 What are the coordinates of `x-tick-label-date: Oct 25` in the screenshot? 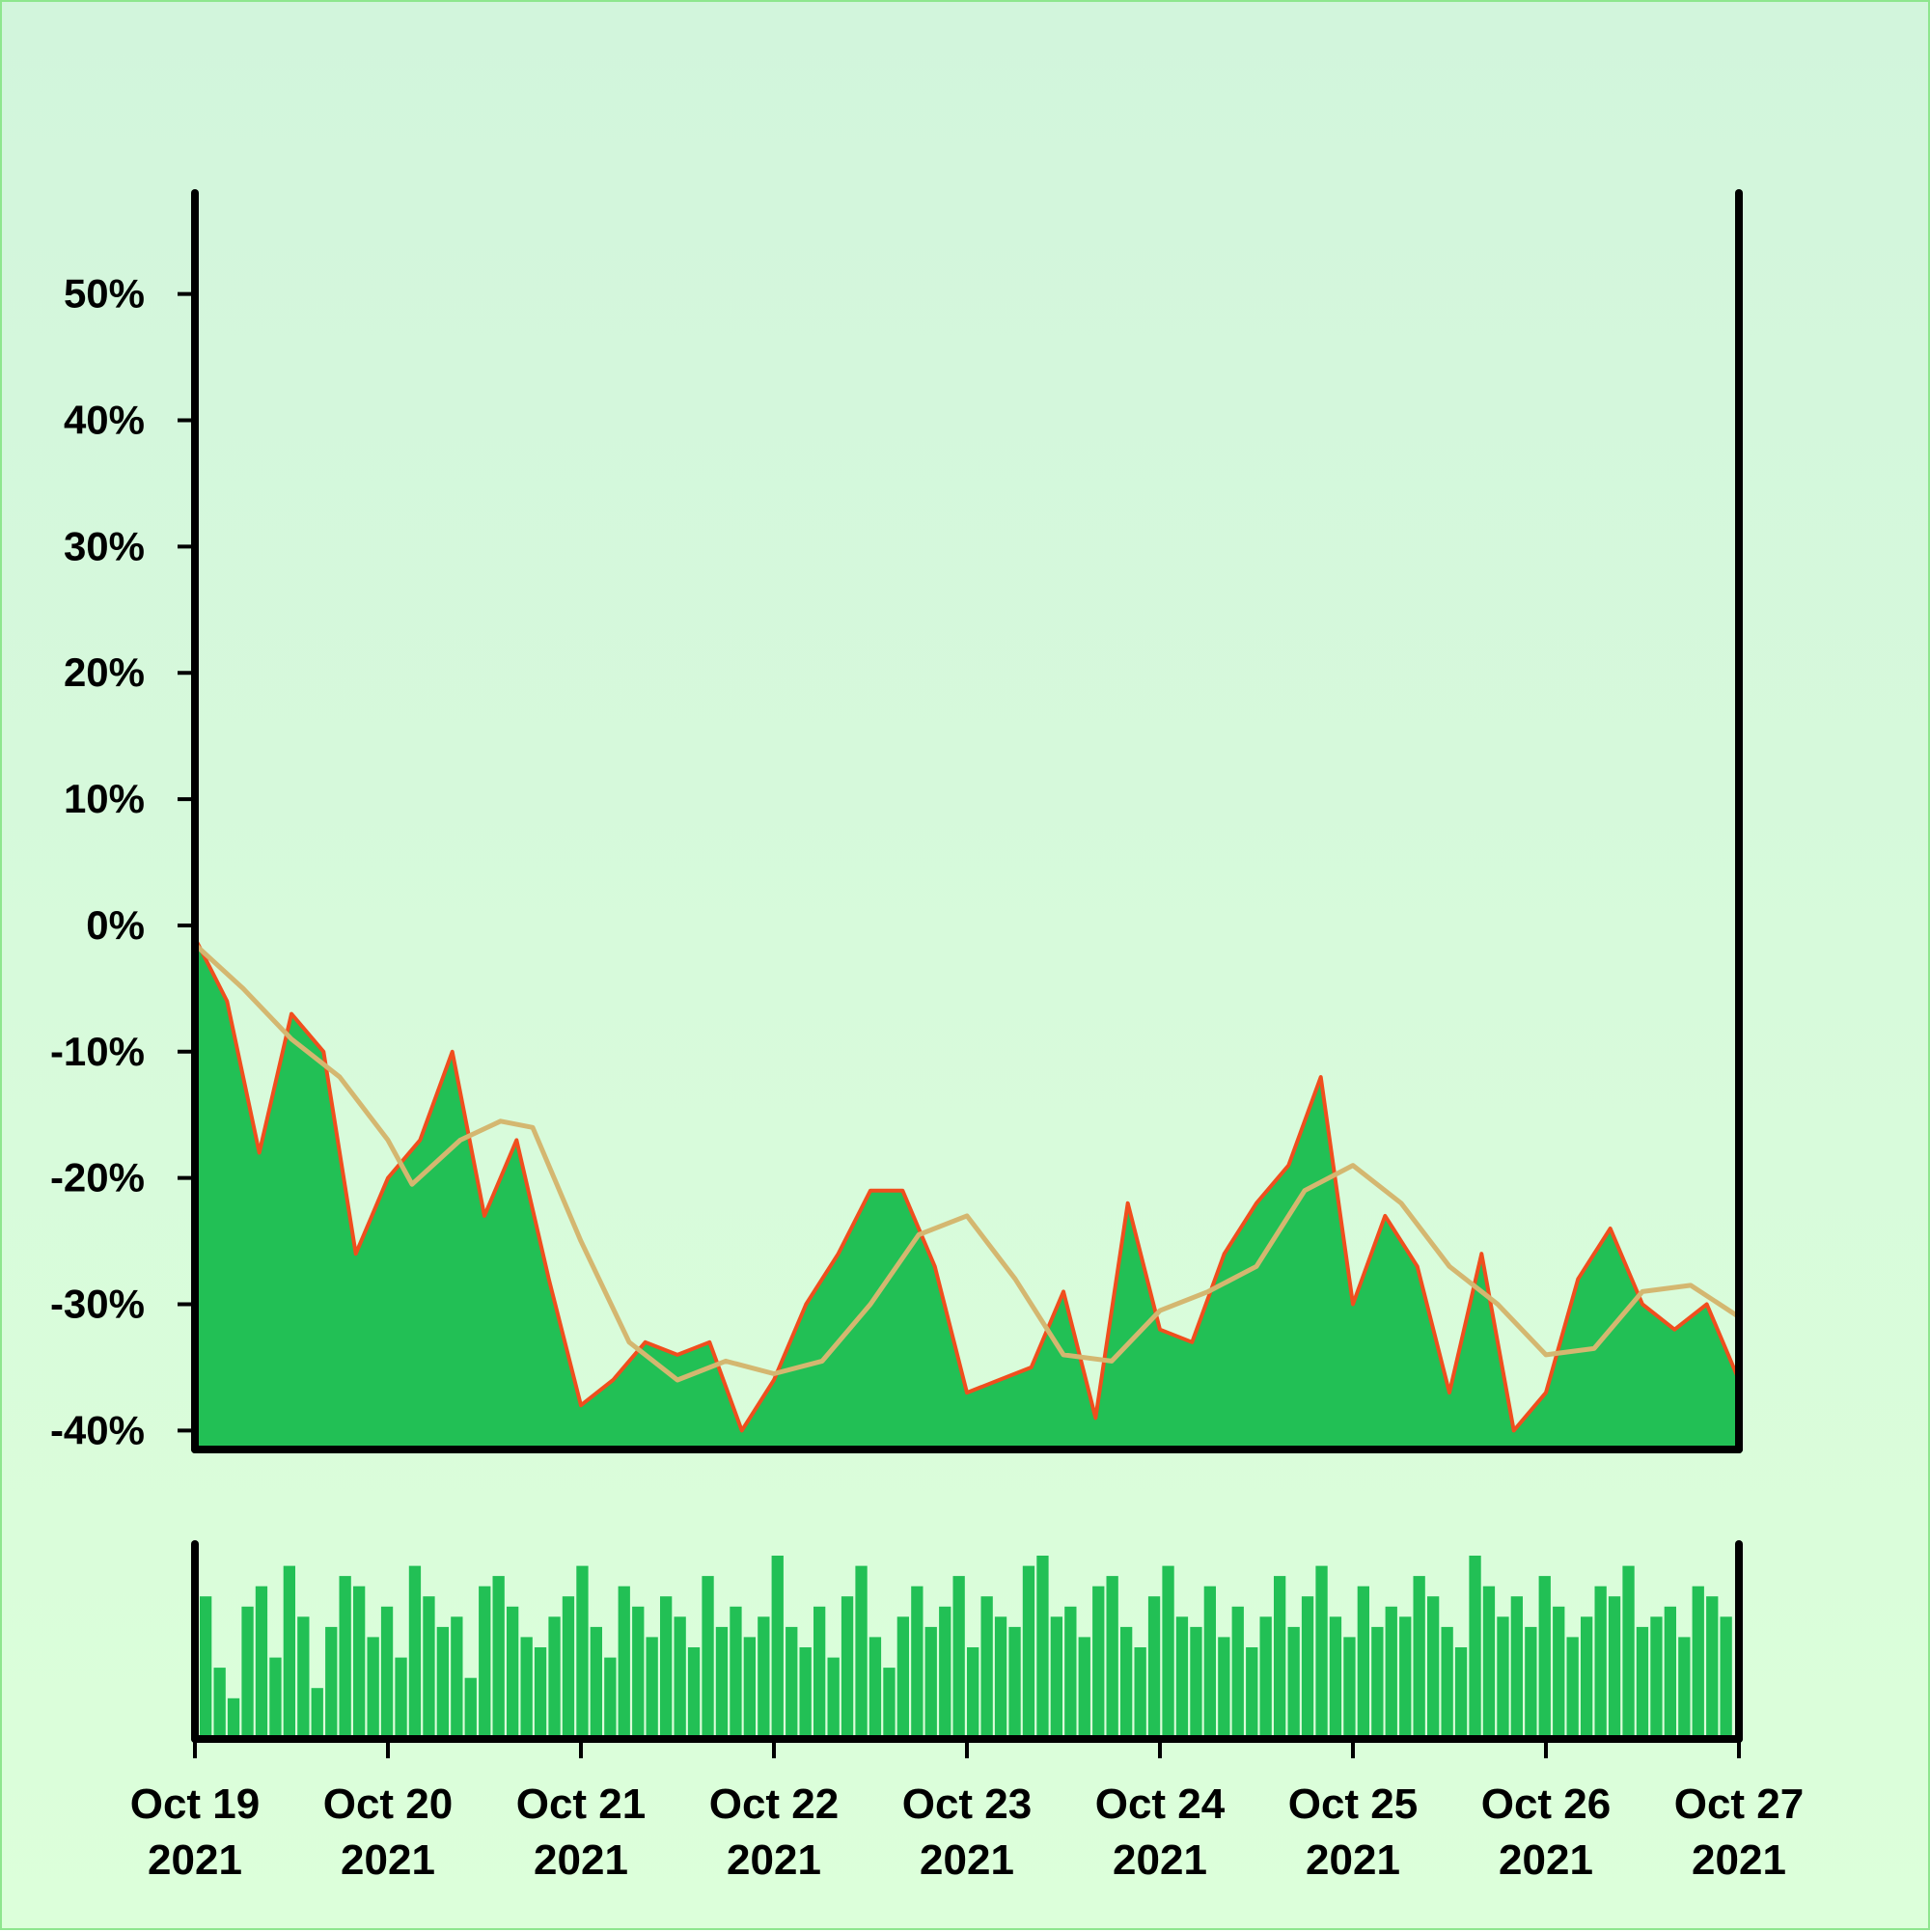 It's located at (1353, 1804).